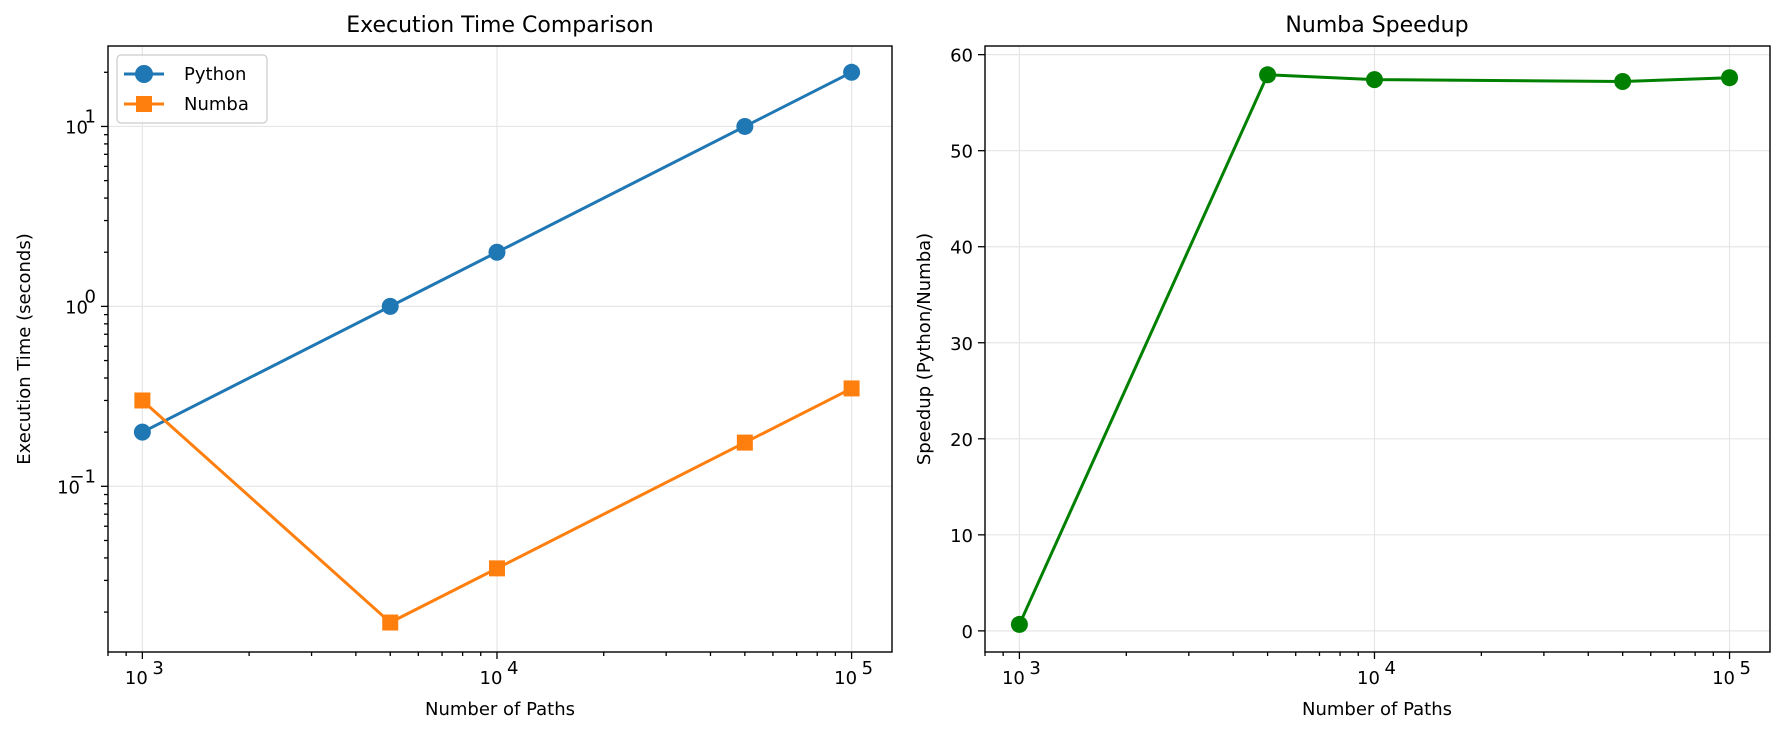 The image size is (1784, 738). I want to click on legend: Python Numba, so click(192, 89).